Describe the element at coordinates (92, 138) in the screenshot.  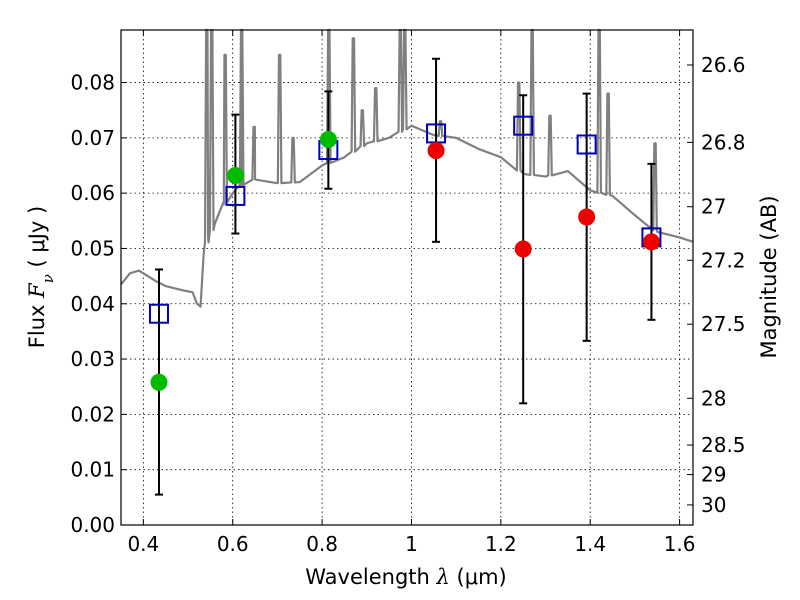
I see `y-tick-label: 0.07` at that location.